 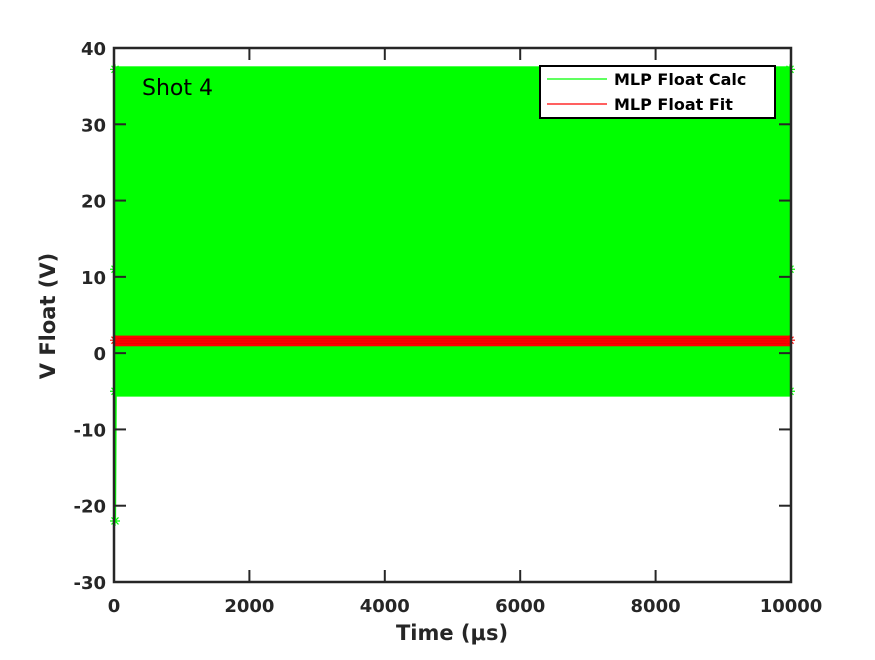 I want to click on y-tick-label: -10, so click(x=89, y=430).